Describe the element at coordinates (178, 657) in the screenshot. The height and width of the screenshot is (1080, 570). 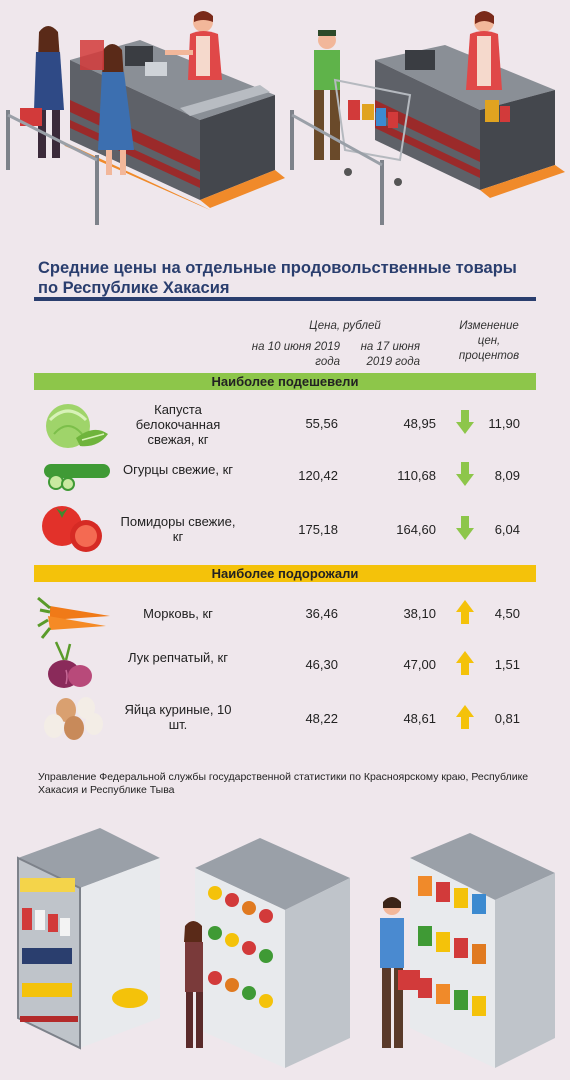
I see `item-name: Лук репчатый, кг` at that location.